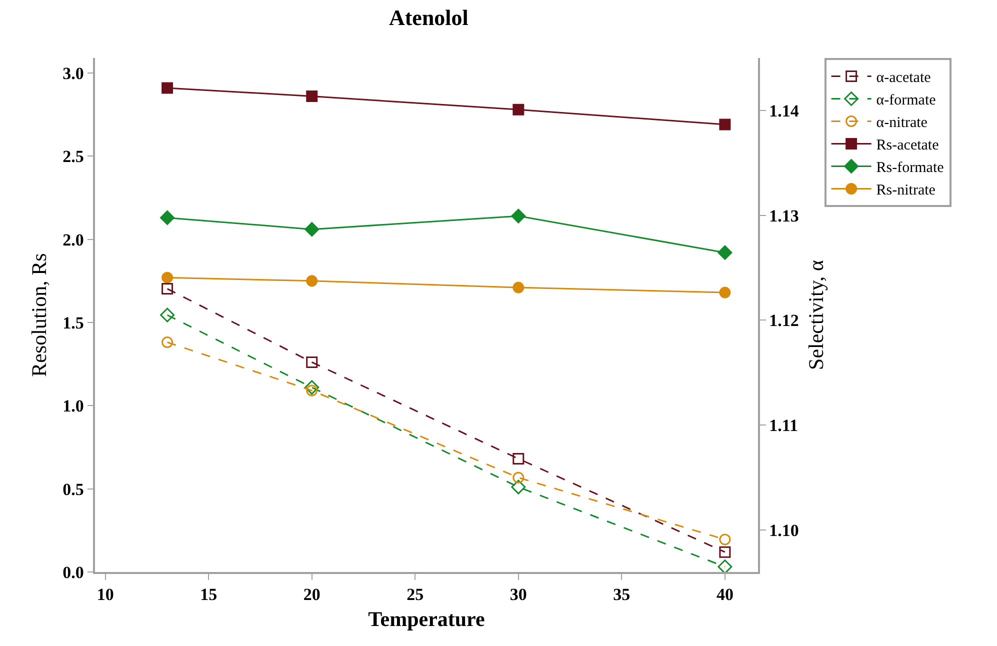  I want to click on y-axis-title: Resolution, Rs, so click(39, 315).